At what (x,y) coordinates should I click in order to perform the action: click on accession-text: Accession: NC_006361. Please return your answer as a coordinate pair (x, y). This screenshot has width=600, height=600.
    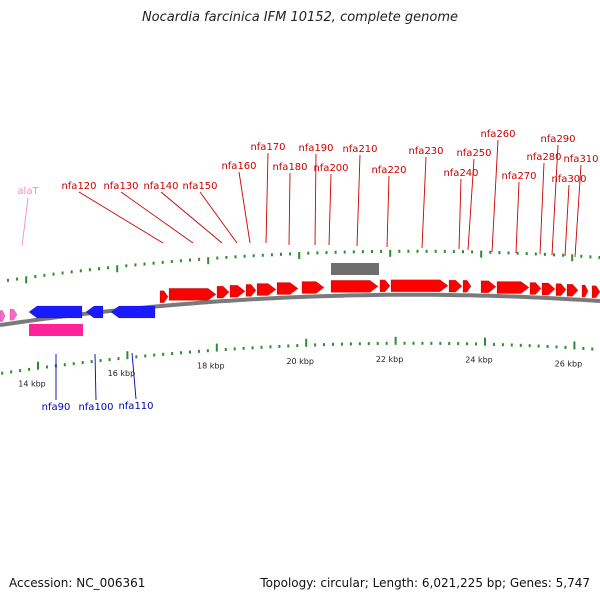
    Looking at the image, I should click on (77, 583).